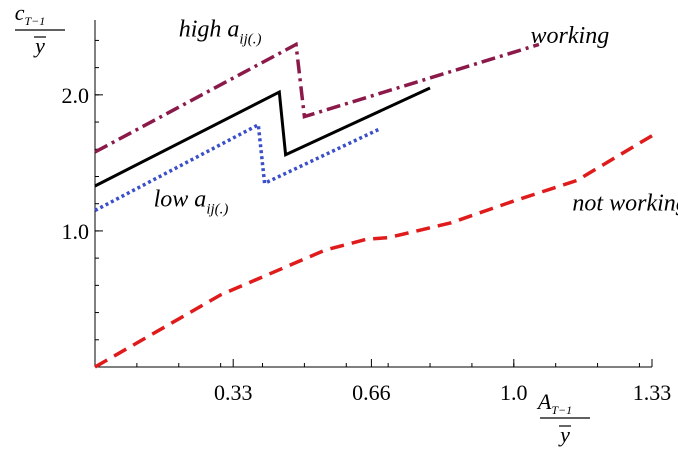 This screenshot has width=678, height=460. Describe the element at coordinates (76, 231) in the screenshot. I see `y-tick-label: 1.0` at that location.